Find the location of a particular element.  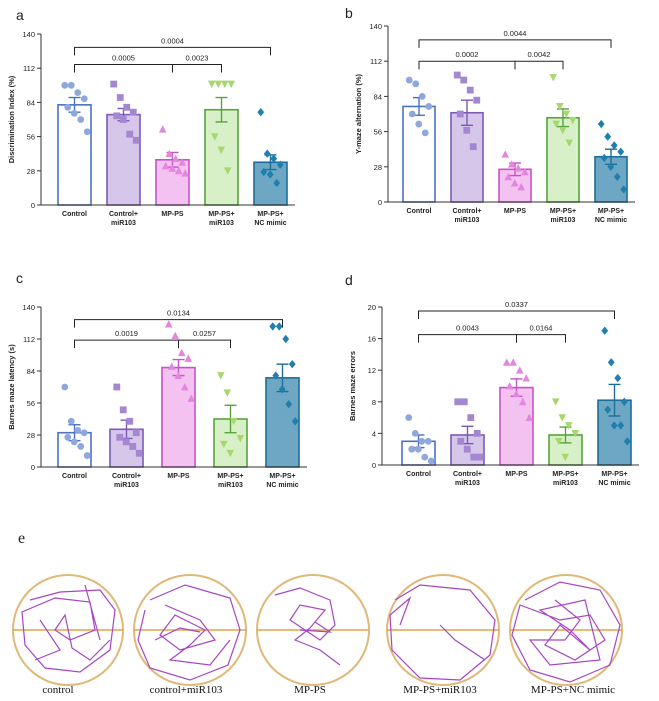

arena-label-control: control is located at coordinates (57, 690).